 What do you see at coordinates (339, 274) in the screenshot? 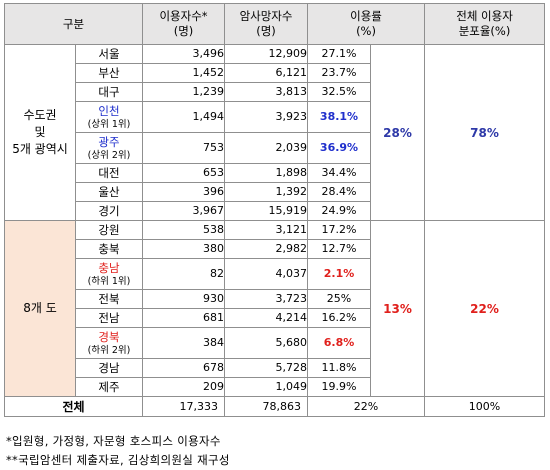
I see `rate-cell: 2.1%` at bounding box center [339, 274].